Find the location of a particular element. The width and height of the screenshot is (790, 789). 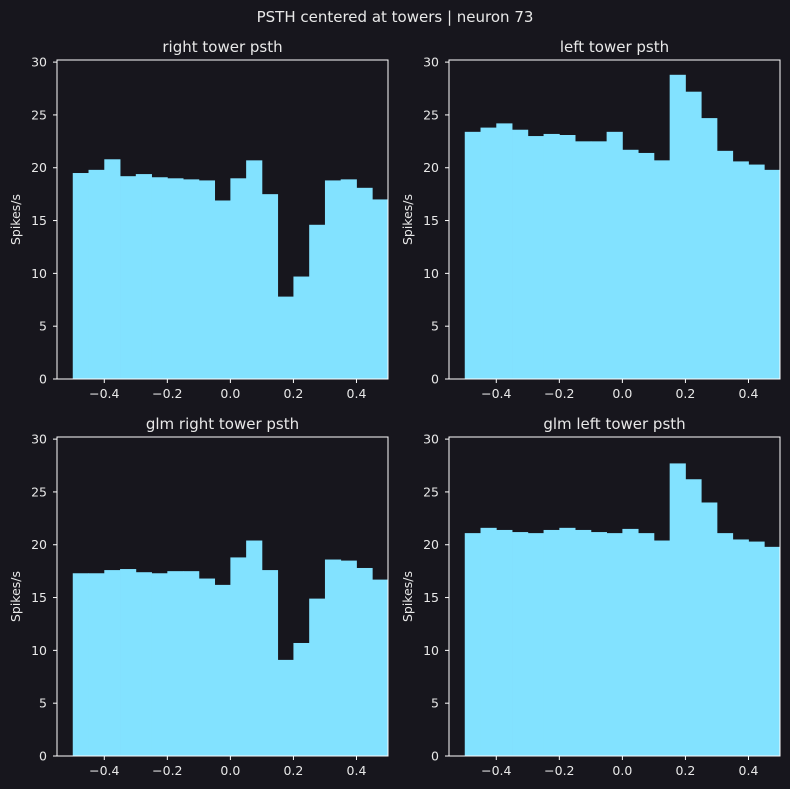

panel-glm-right-tower-xtick-label: 0.2 is located at coordinates (293, 770).